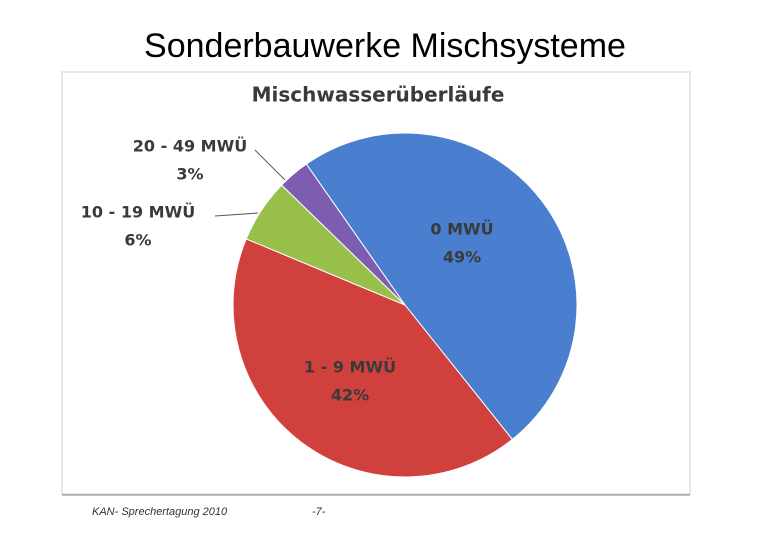  What do you see at coordinates (462, 257) in the screenshot?
I see `slice-value-label: 49%` at bounding box center [462, 257].